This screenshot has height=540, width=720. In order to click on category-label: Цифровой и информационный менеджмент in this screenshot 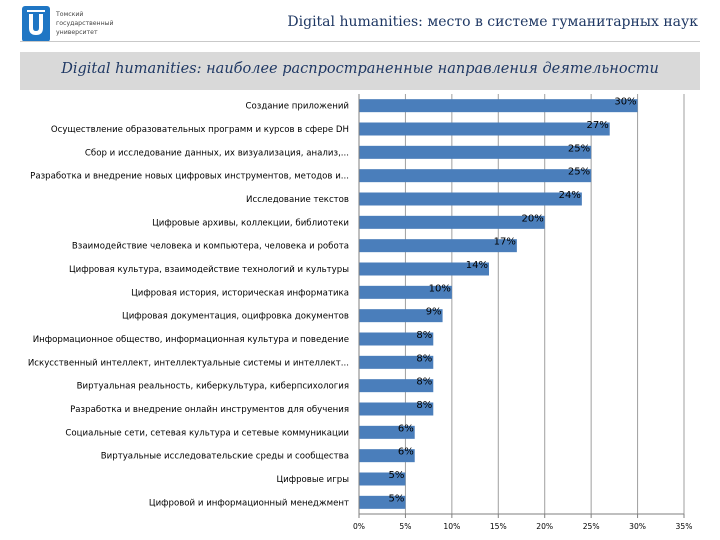, I will do `click(249, 503)`.